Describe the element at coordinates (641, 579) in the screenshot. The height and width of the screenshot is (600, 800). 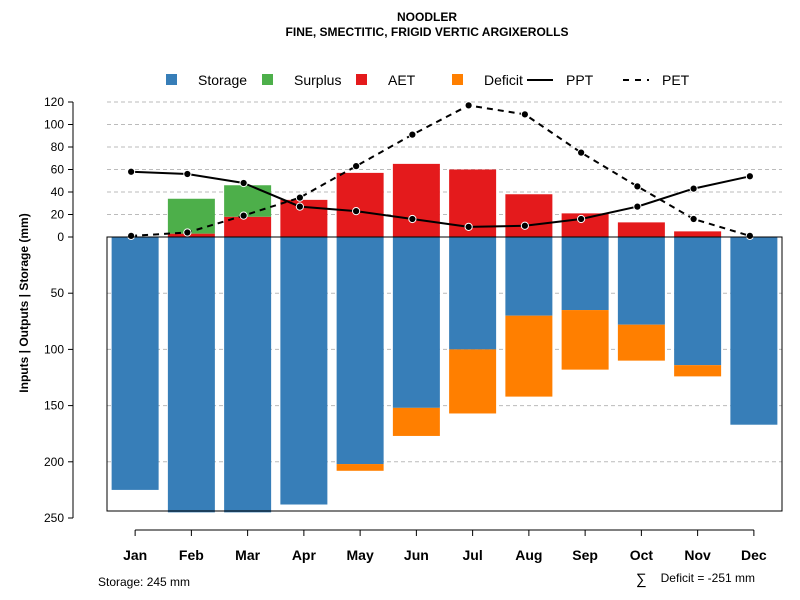
I see `deficit-sum-symbol: ∑` at that location.